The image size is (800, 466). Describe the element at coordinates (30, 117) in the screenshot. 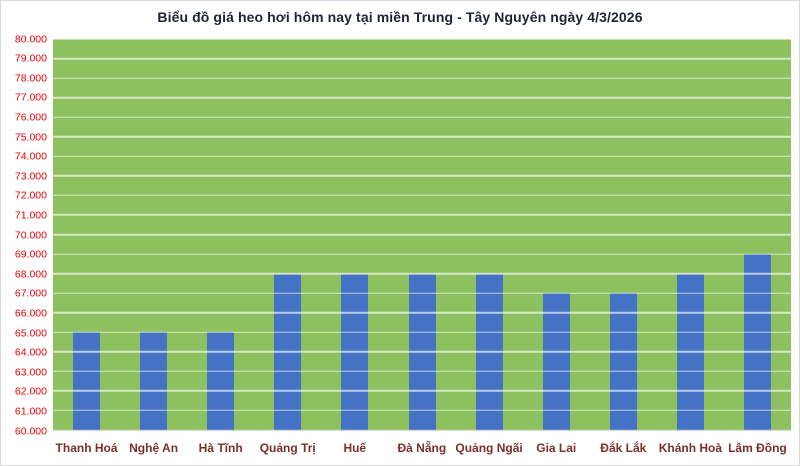

I see `y-tick-label: 76.000` at that location.